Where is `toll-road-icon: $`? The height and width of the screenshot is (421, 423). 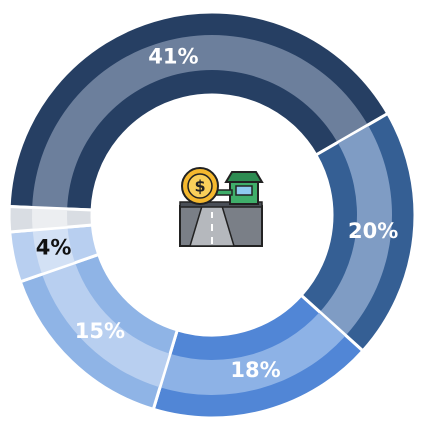 toll-road-icon: $ is located at coordinates (221, 207).